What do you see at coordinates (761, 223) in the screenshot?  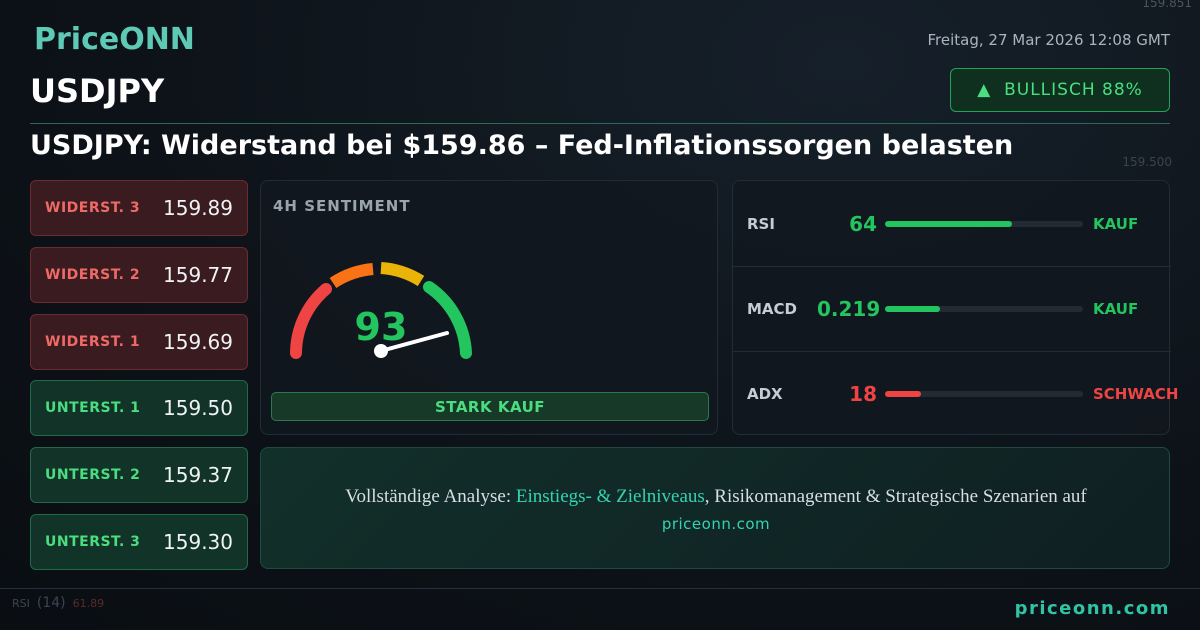 I see `indicator-name: RSI` at bounding box center [761, 223].